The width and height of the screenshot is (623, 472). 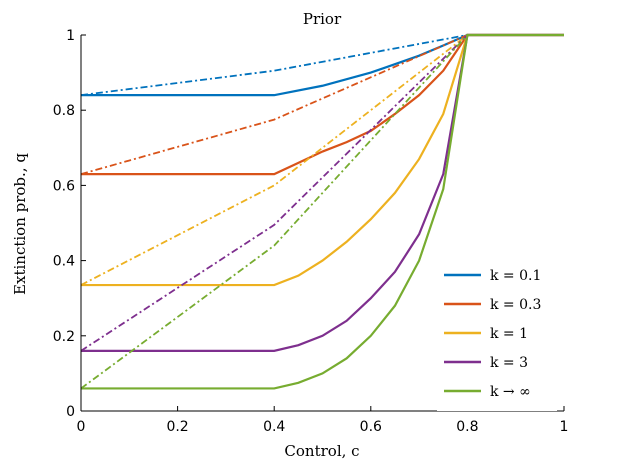 I want to click on x-tick-label: 0, so click(x=81, y=427).